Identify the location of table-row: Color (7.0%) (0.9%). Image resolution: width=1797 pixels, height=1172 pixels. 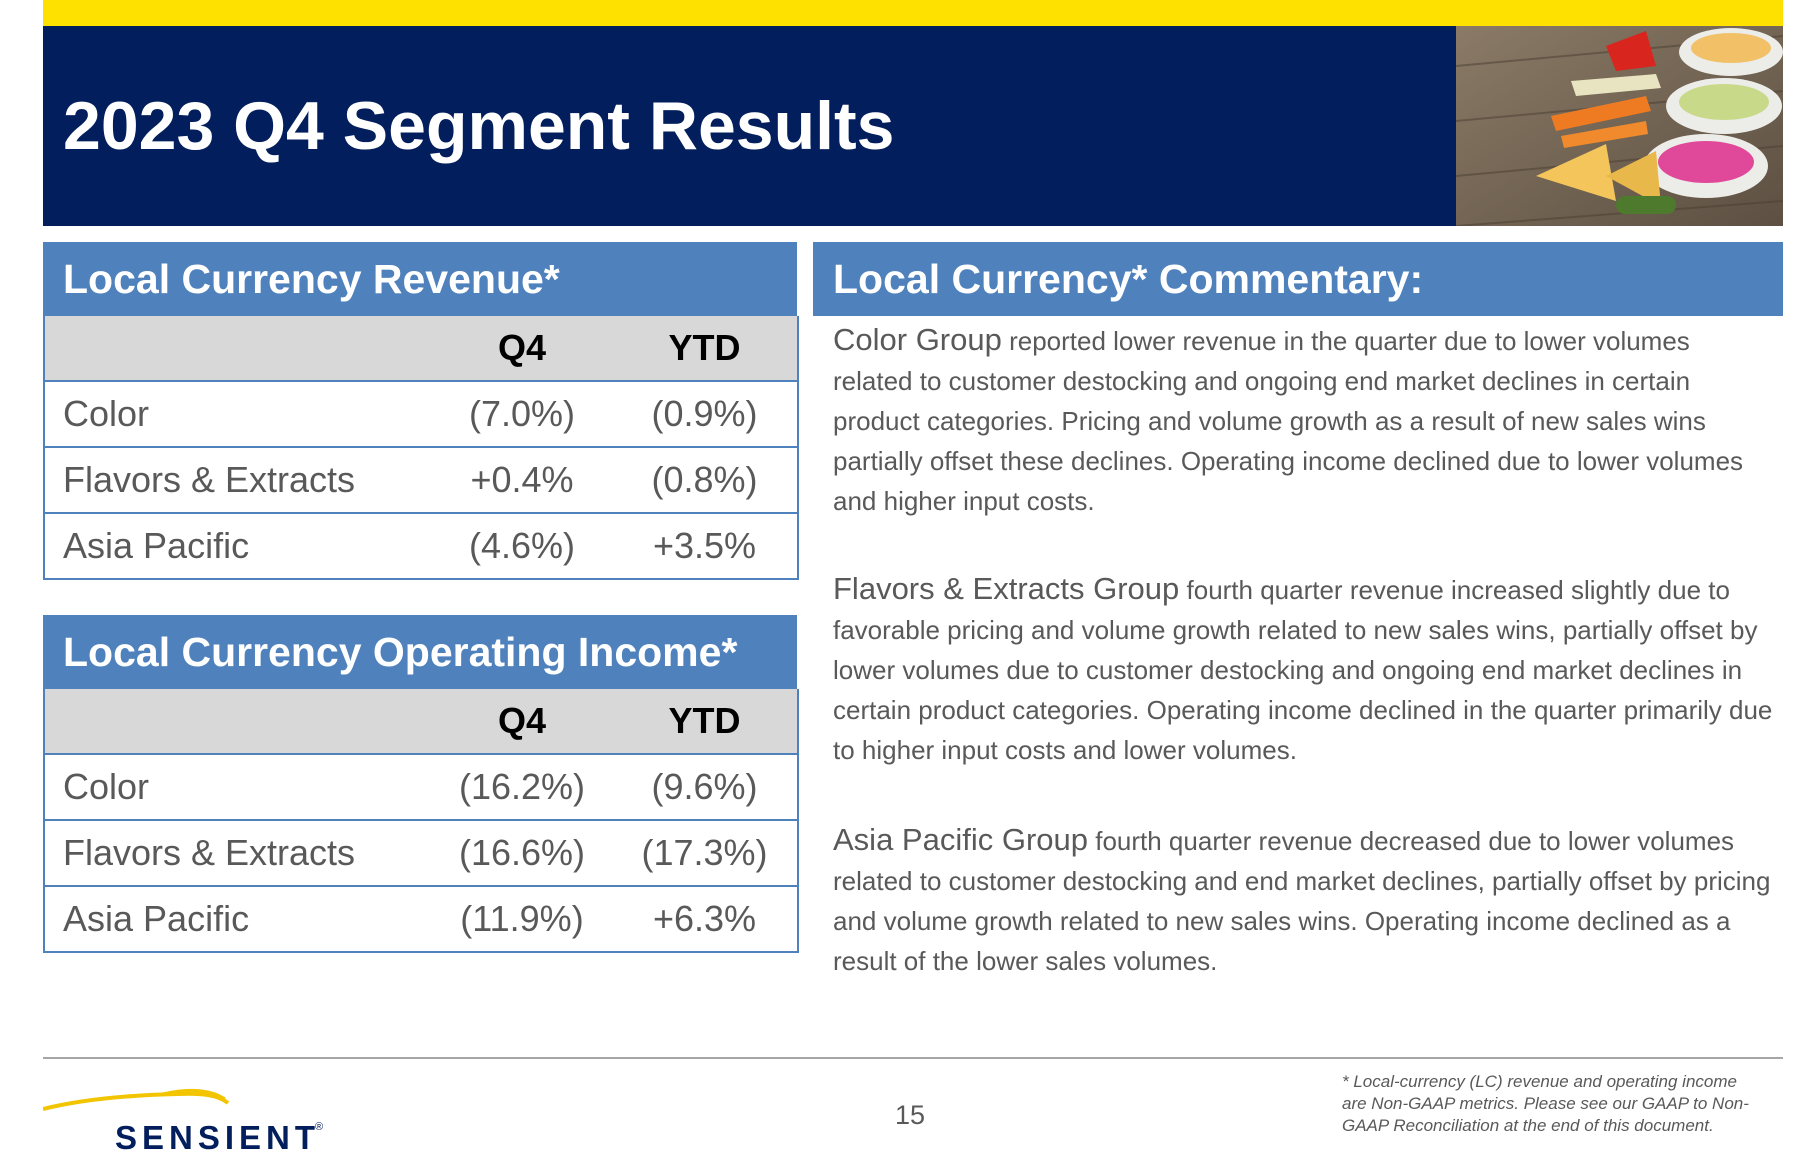
(421, 414).